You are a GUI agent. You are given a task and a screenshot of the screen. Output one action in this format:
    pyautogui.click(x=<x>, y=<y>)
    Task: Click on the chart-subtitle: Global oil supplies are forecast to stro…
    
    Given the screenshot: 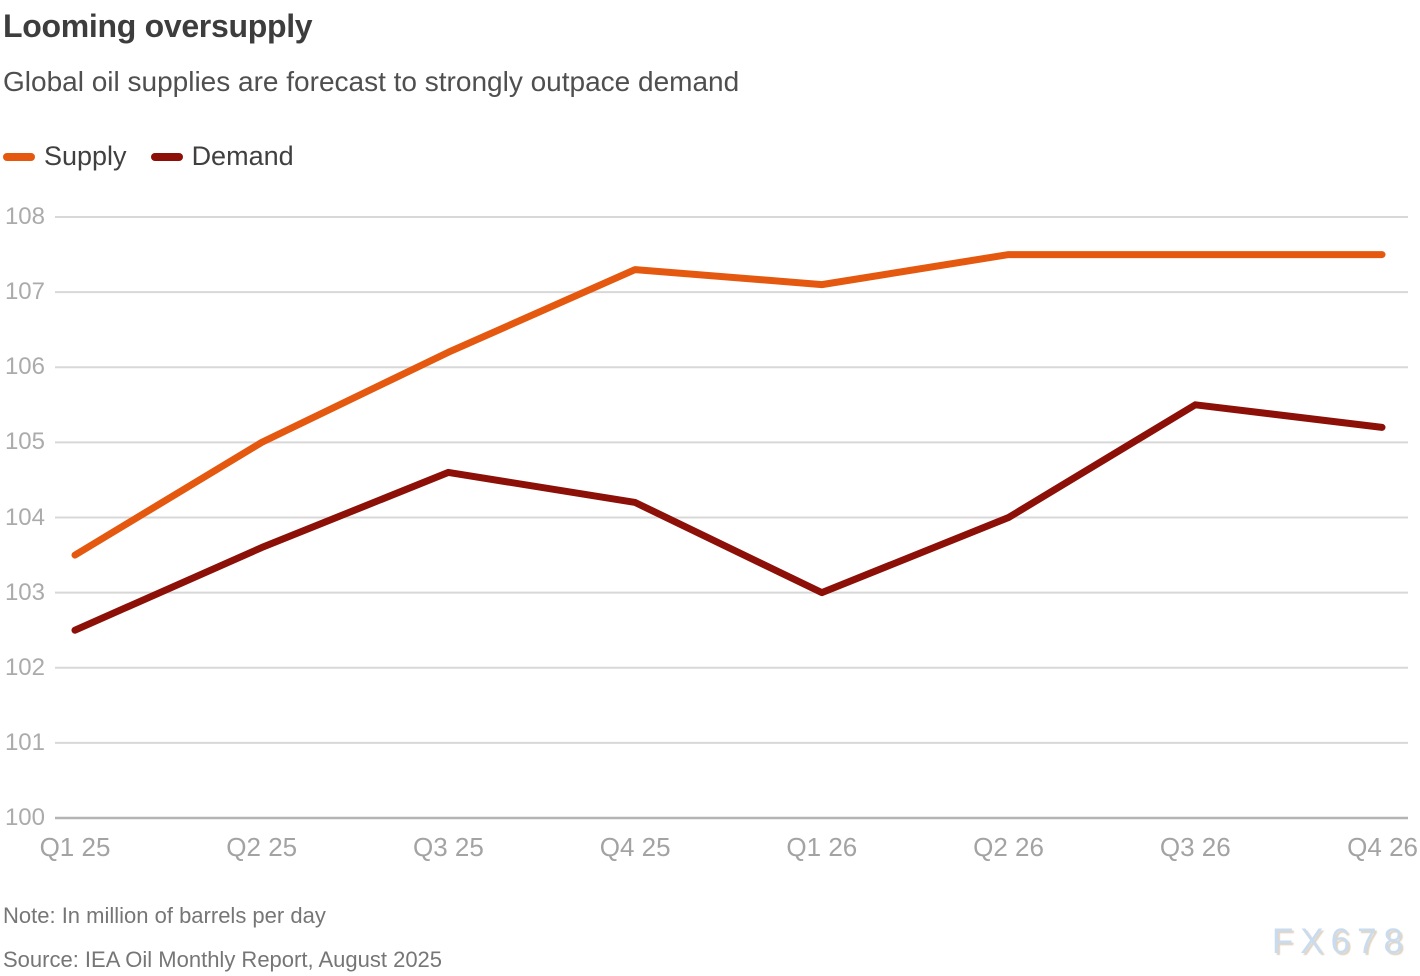 What is the action you would take?
    pyautogui.click(x=371, y=81)
    